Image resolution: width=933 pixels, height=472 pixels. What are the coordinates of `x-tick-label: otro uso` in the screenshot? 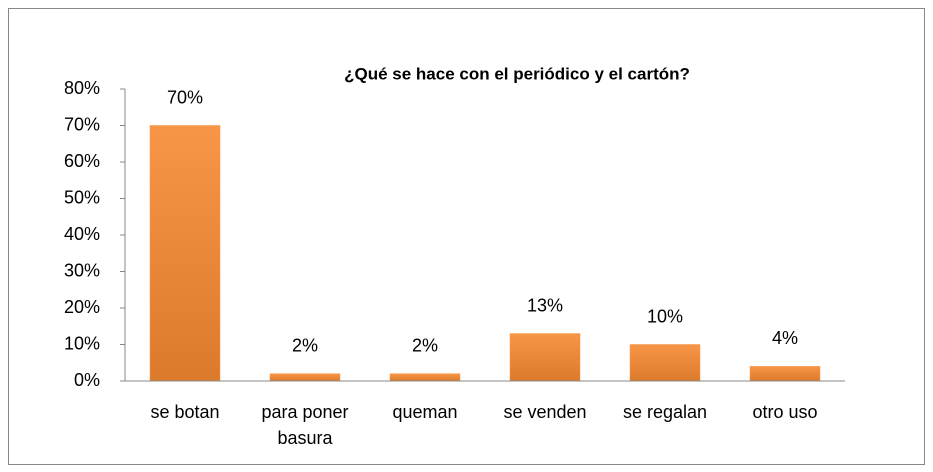 It's located at (785, 412).